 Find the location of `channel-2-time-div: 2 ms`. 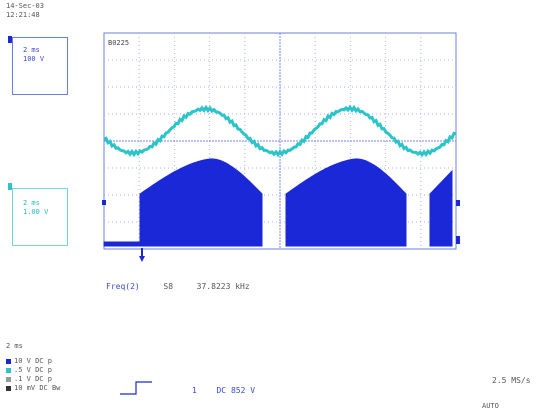

channel-2-time-div: 2 ms is located at coordinates (31, 203).